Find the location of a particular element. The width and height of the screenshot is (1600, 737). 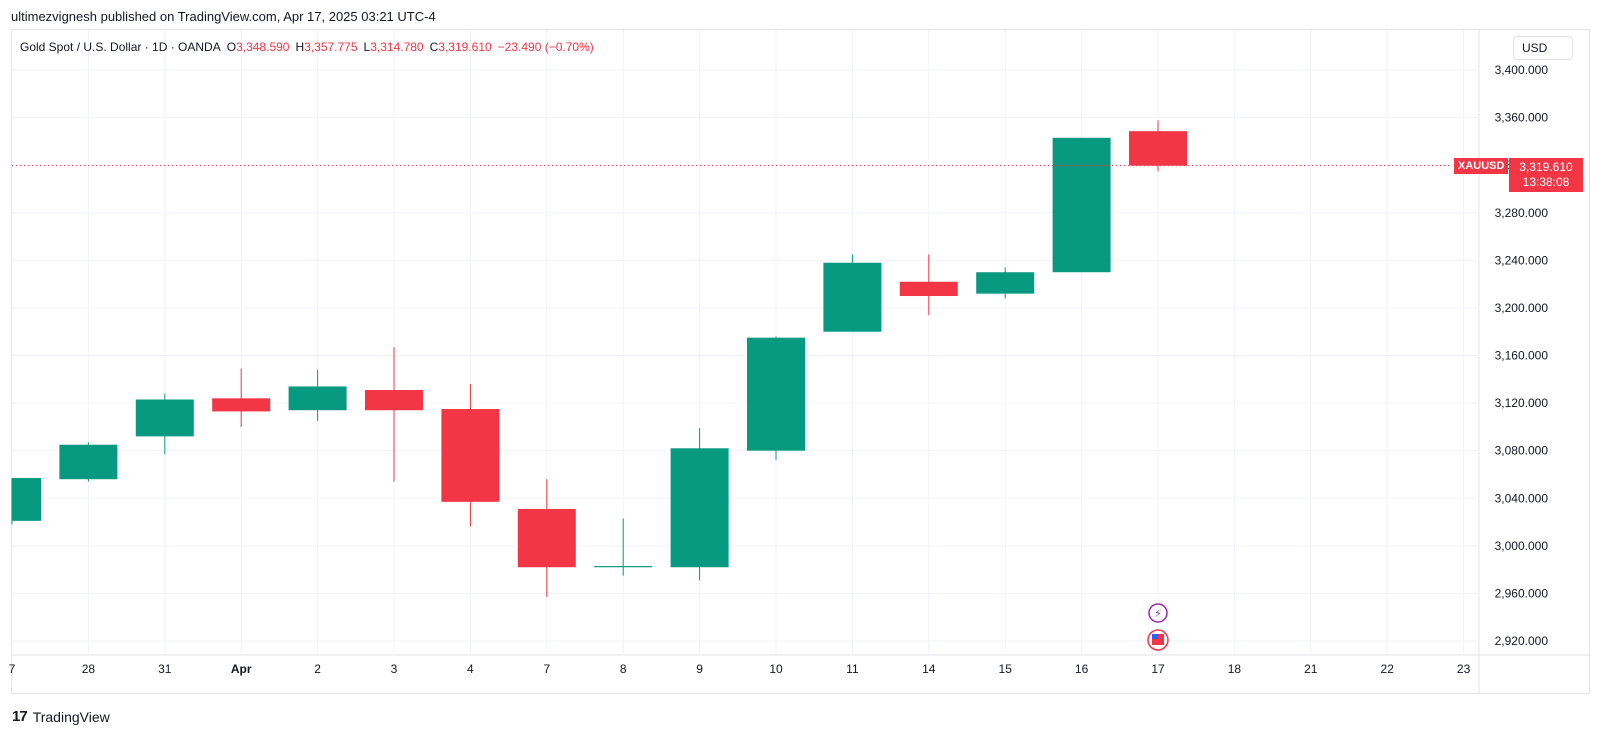

low-value: 3,314.780 is located at coordinates (397, 47).